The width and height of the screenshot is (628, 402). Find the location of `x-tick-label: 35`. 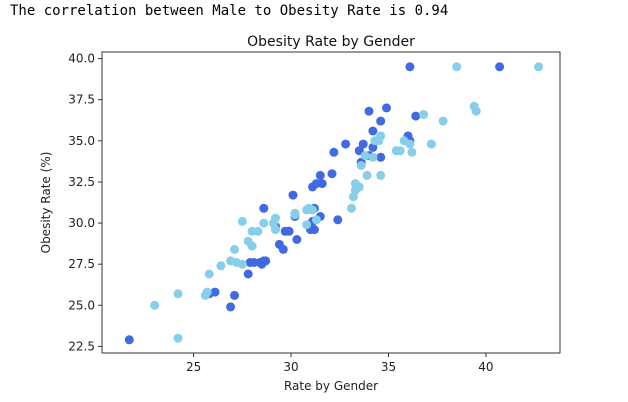

x-tick-label: 35 is located at coordinates (388, 367).